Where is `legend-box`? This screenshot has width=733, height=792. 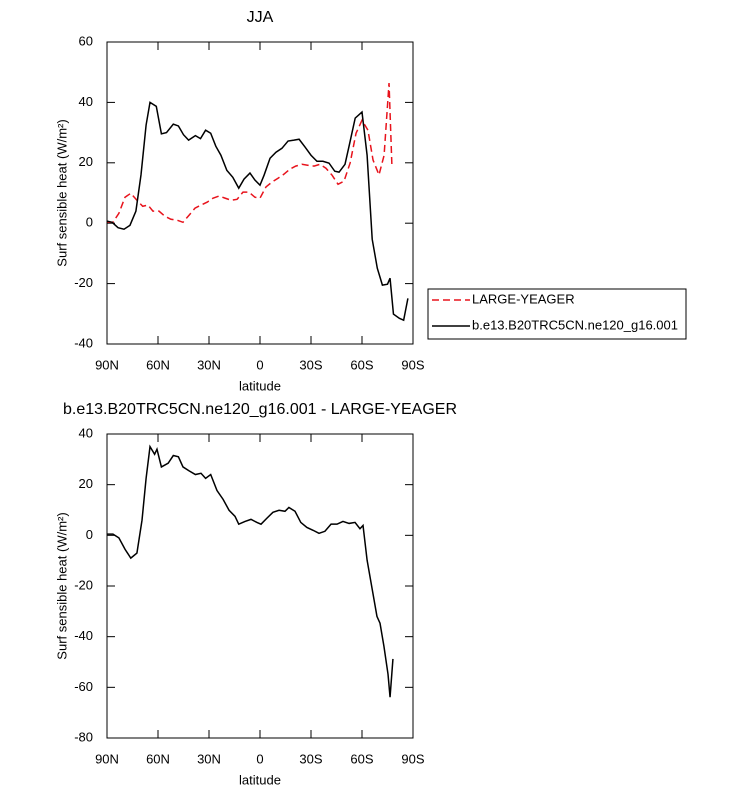
legend-box is located at coordinates (557, 314).